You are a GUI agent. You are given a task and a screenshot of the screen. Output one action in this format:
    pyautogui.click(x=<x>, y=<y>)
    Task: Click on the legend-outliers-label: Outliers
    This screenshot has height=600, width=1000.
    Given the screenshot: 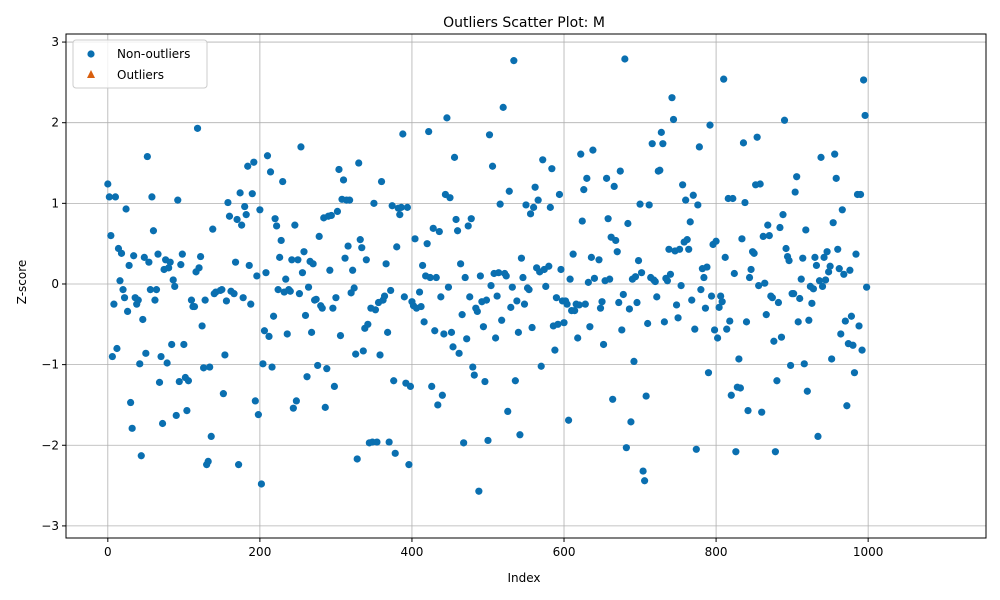 What is the action you would take?
    pyautogui.click(x=140, y=75)
    